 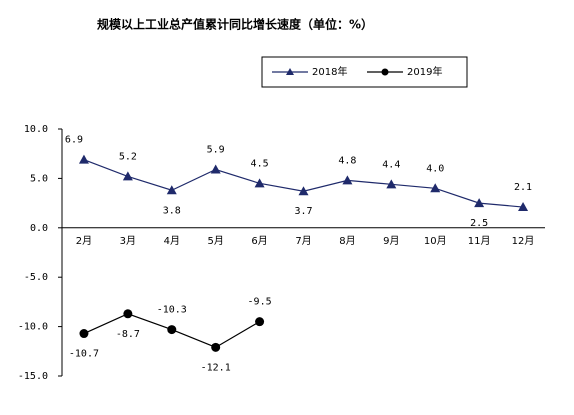 What do you see at coordinates (435, 241) in the screenshot?
I see `x-tick-label: 10月` at bounding box center [435, 241].